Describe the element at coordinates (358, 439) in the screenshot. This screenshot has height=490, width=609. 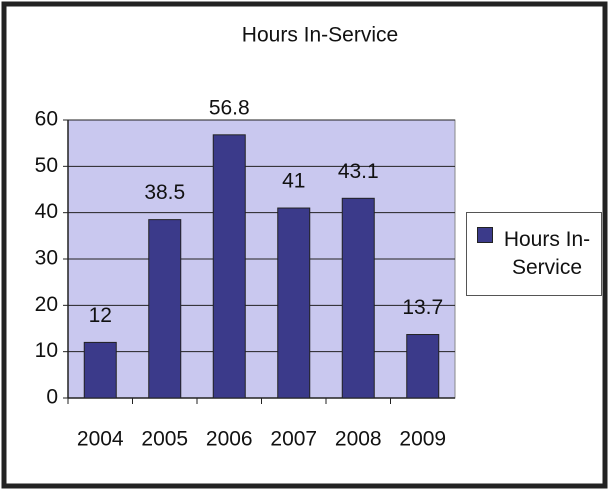
I see `x-tick-label: 2008` at that location.